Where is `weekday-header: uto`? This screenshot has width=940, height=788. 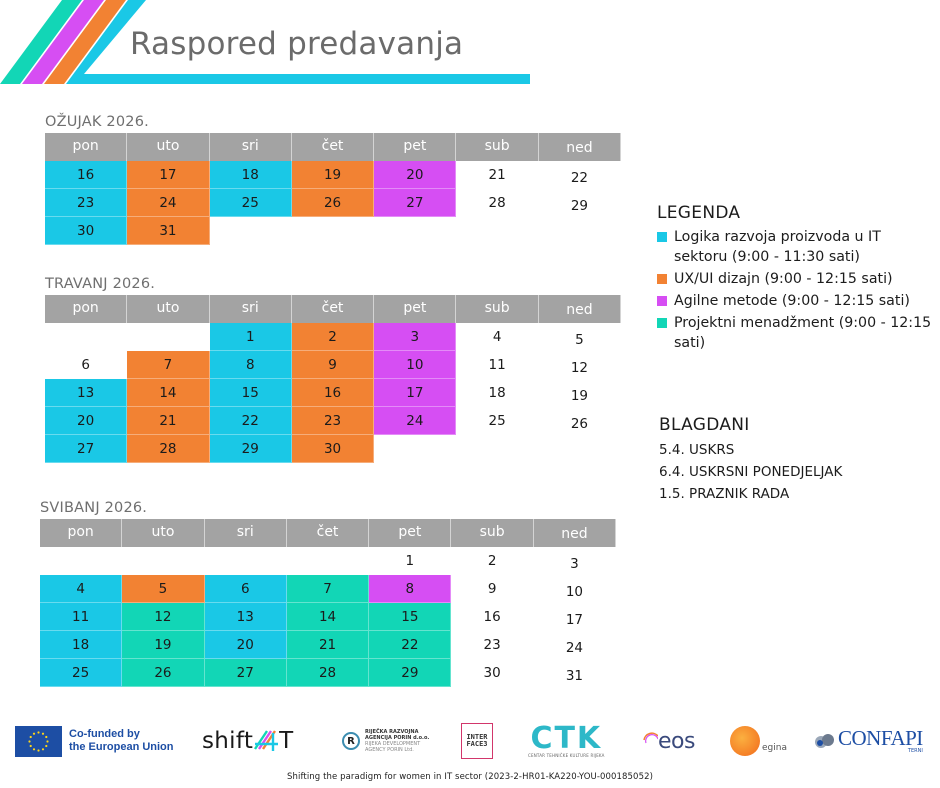 weekday-header: uto is located at coordinates (163, 533).